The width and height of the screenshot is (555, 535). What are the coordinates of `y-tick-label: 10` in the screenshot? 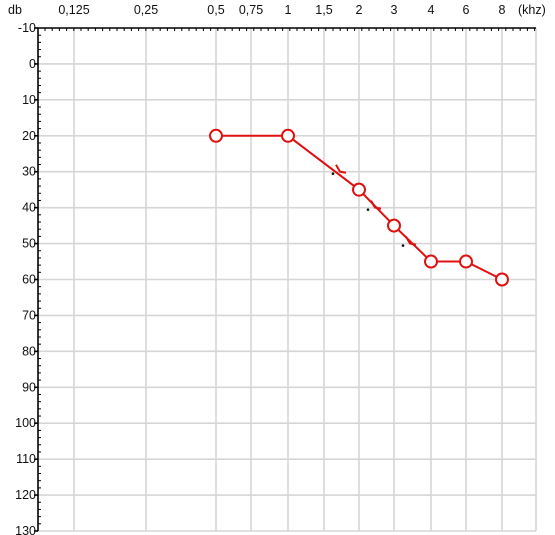 It's located at (29, 100).